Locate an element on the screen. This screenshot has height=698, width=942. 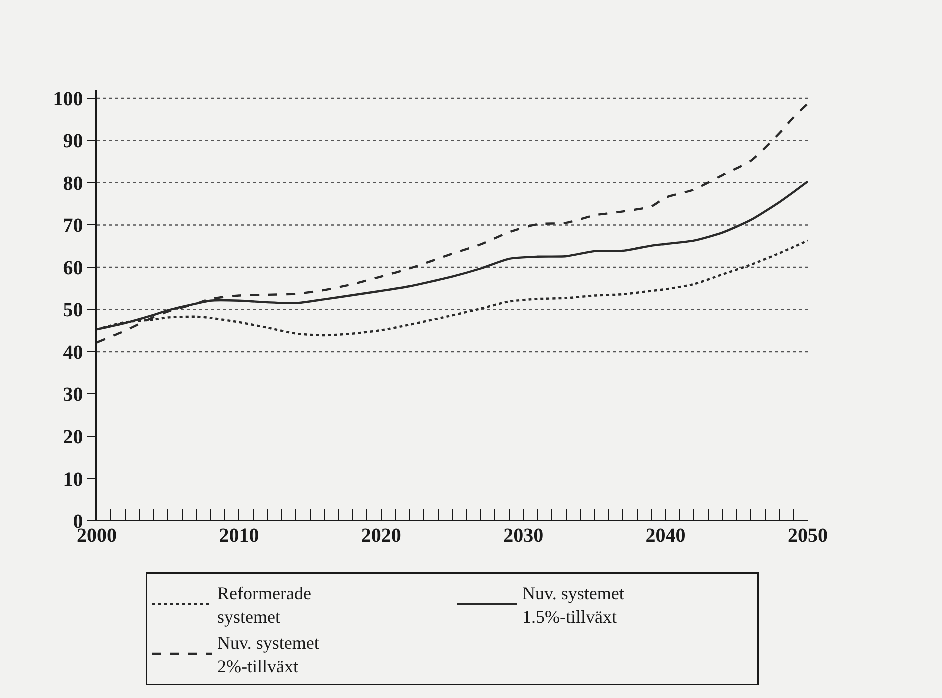
x-tick-label: 2010 is located at coordinates (239, 536).